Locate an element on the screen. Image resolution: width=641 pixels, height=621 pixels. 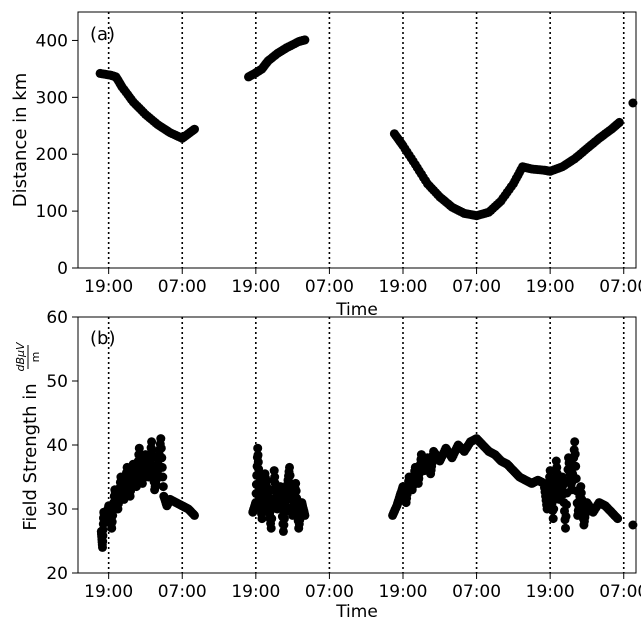
panel-a-ytick-label: 300 is located at coordinates (52, 98).